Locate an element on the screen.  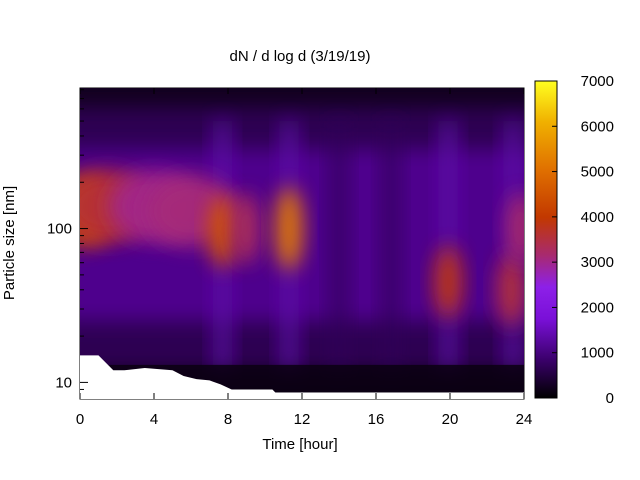
chart-title: dN / d log d (3/19/19) is located at coordinates (300, 56).